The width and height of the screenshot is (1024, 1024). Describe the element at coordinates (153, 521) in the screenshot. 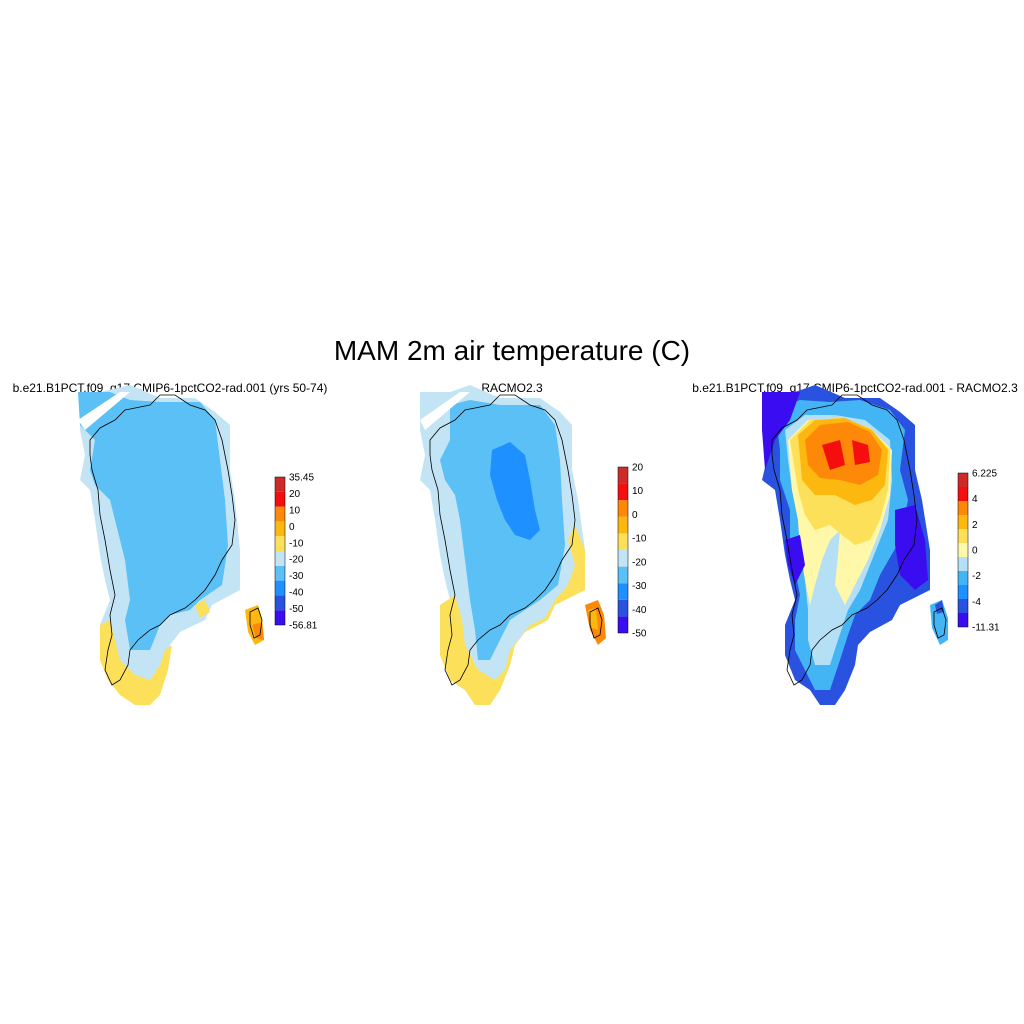

I see `model-interior` at that location.